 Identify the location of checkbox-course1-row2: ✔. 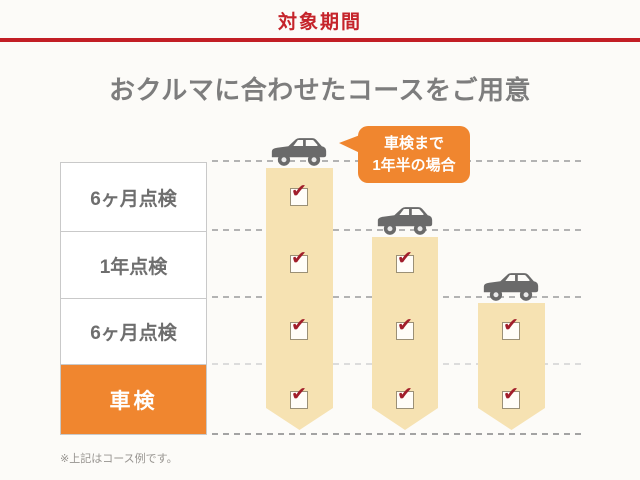
(299, 261).